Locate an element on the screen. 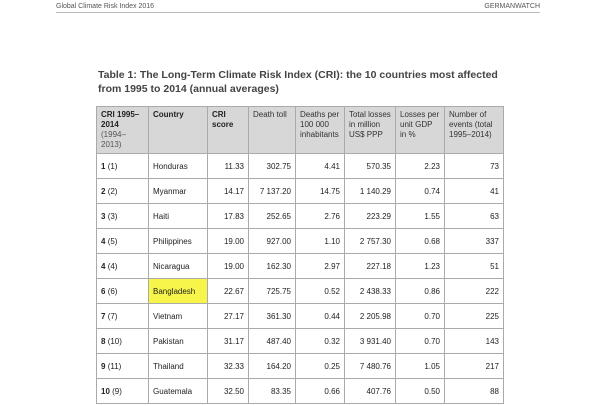 The image size is (600, 406). rank-value: 3 is located at coordinates (103, 216).